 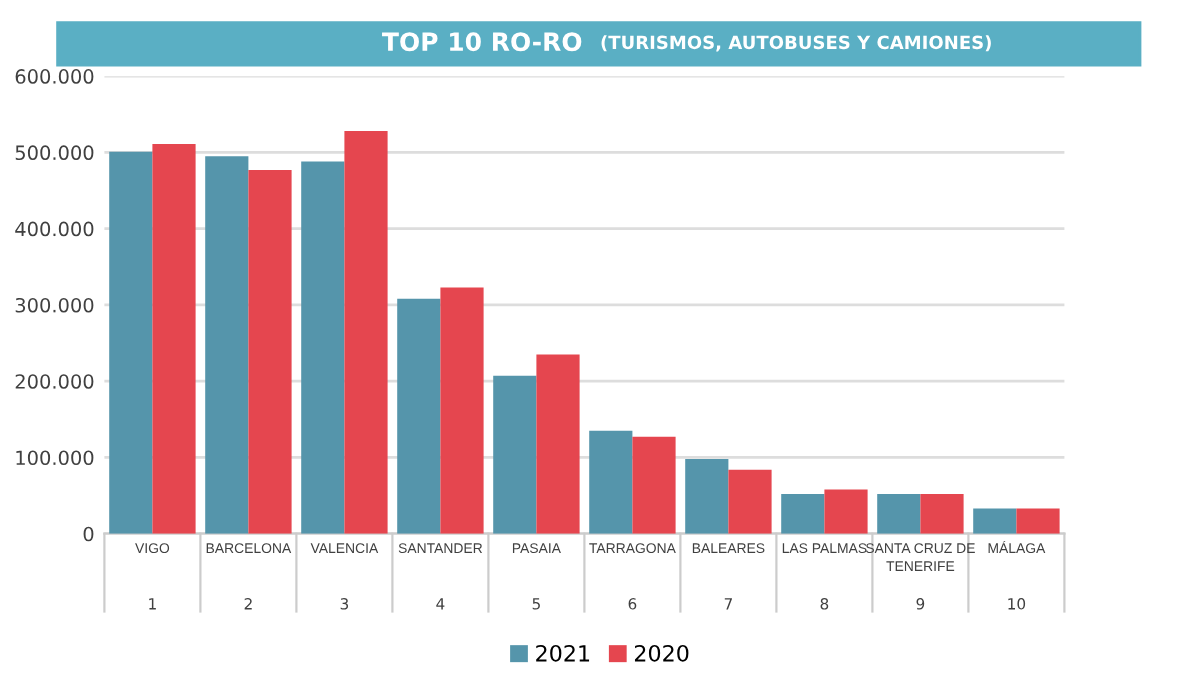 I want to click on legend-label: 2021, so click(x=563, y=653).